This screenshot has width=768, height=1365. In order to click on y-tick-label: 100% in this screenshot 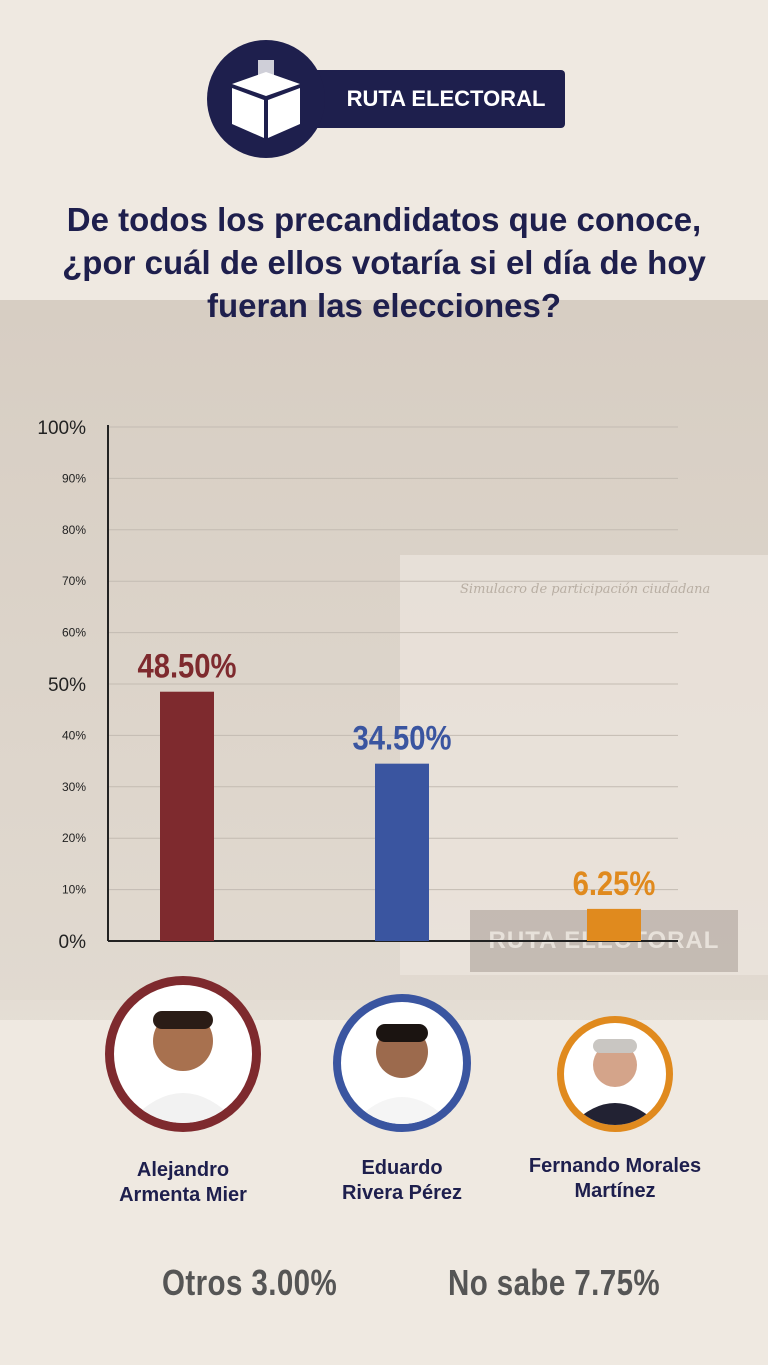, I will do `click(61, 428)`.